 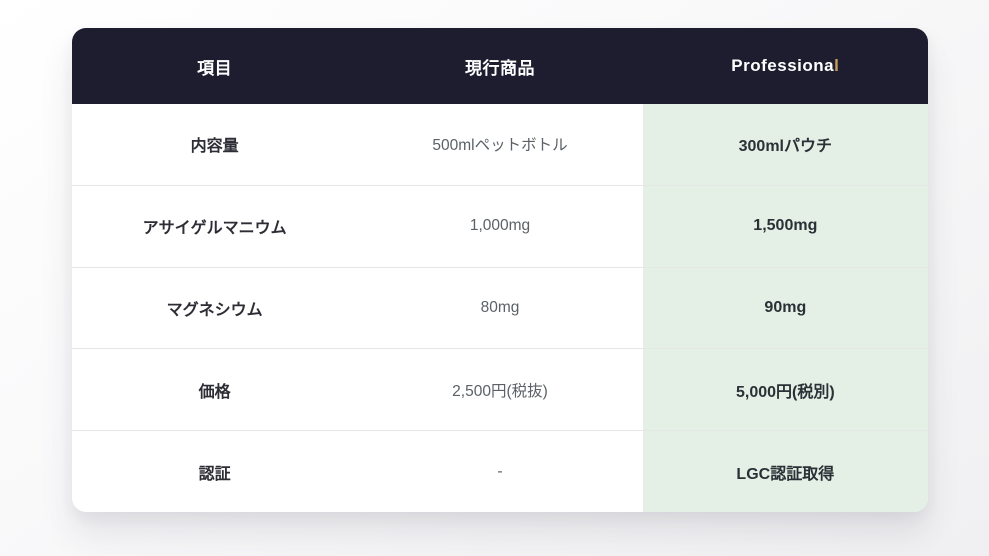 I want to click on current-value-certification: -, so click(x=500, y=471).